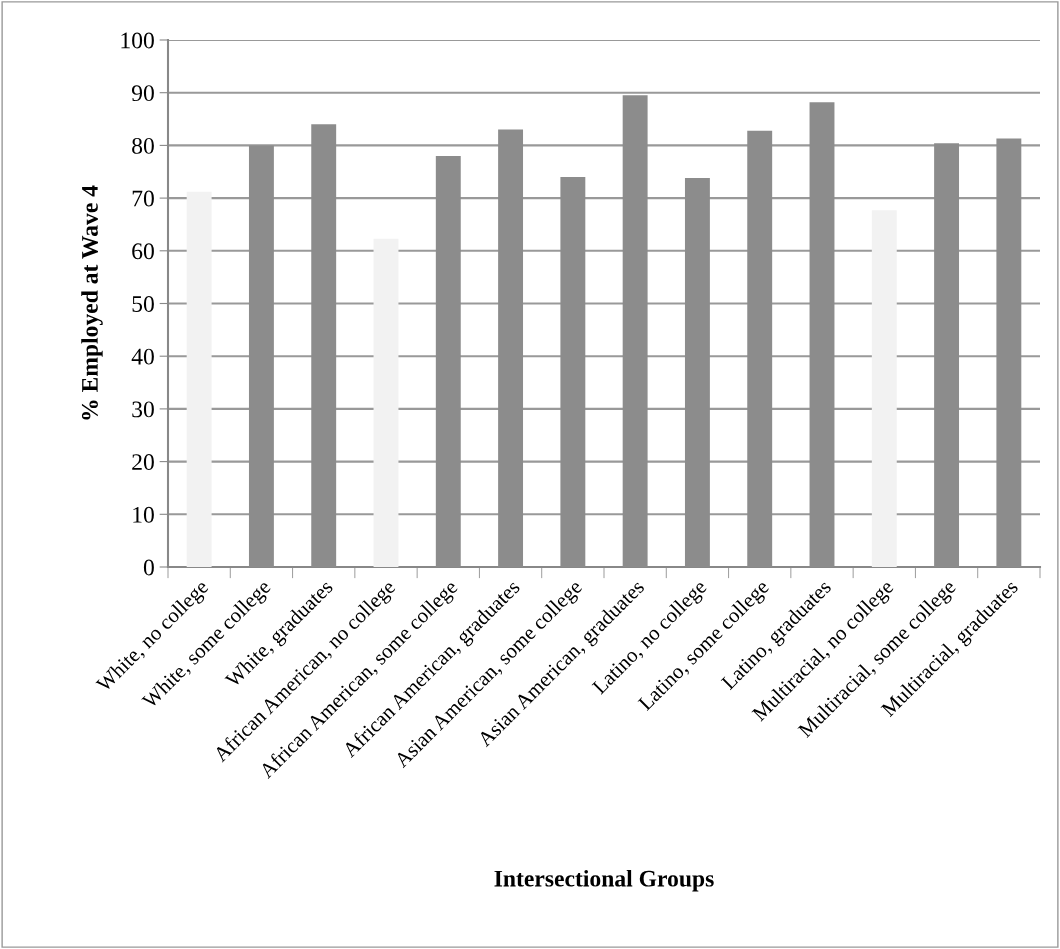  What do you see at coordinates (143, 251) in the screenshot?
I see `y-tick-label: 60` at bounding box center [143, 251].